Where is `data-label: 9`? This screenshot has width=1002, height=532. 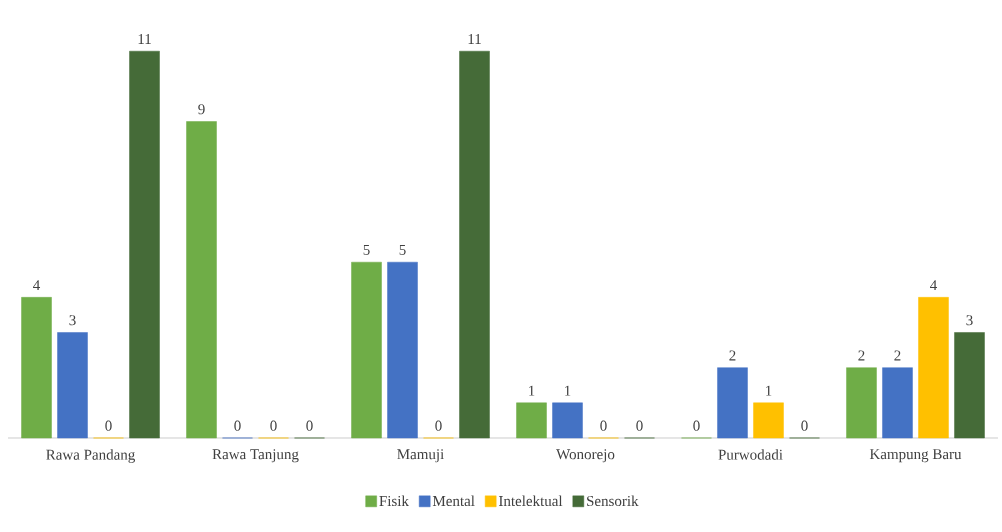 data-label: 9 is located at coordinates (201, 109).